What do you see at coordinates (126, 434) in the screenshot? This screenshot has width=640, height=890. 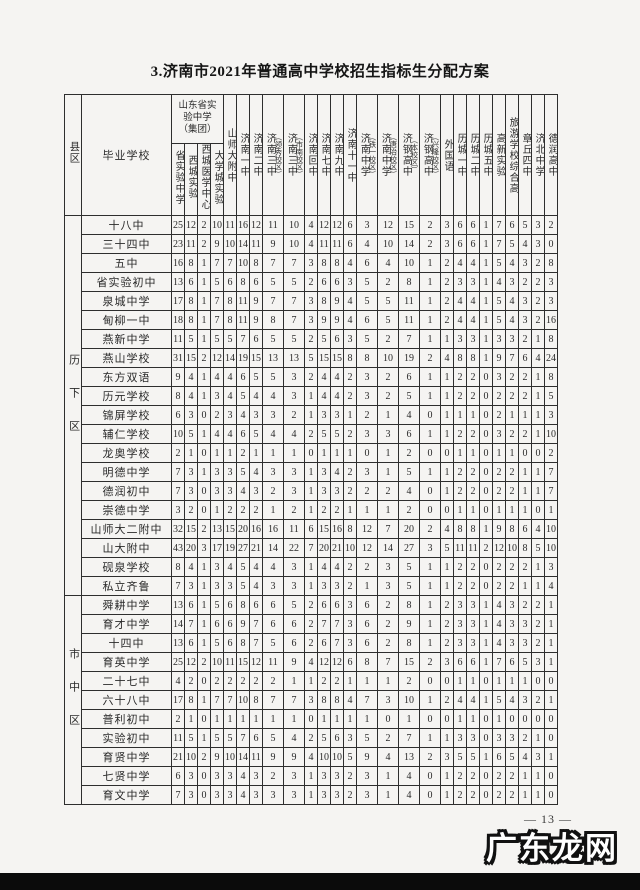 I see `school-name-cell: 辅仁学校` at bounding box center [126, 434].